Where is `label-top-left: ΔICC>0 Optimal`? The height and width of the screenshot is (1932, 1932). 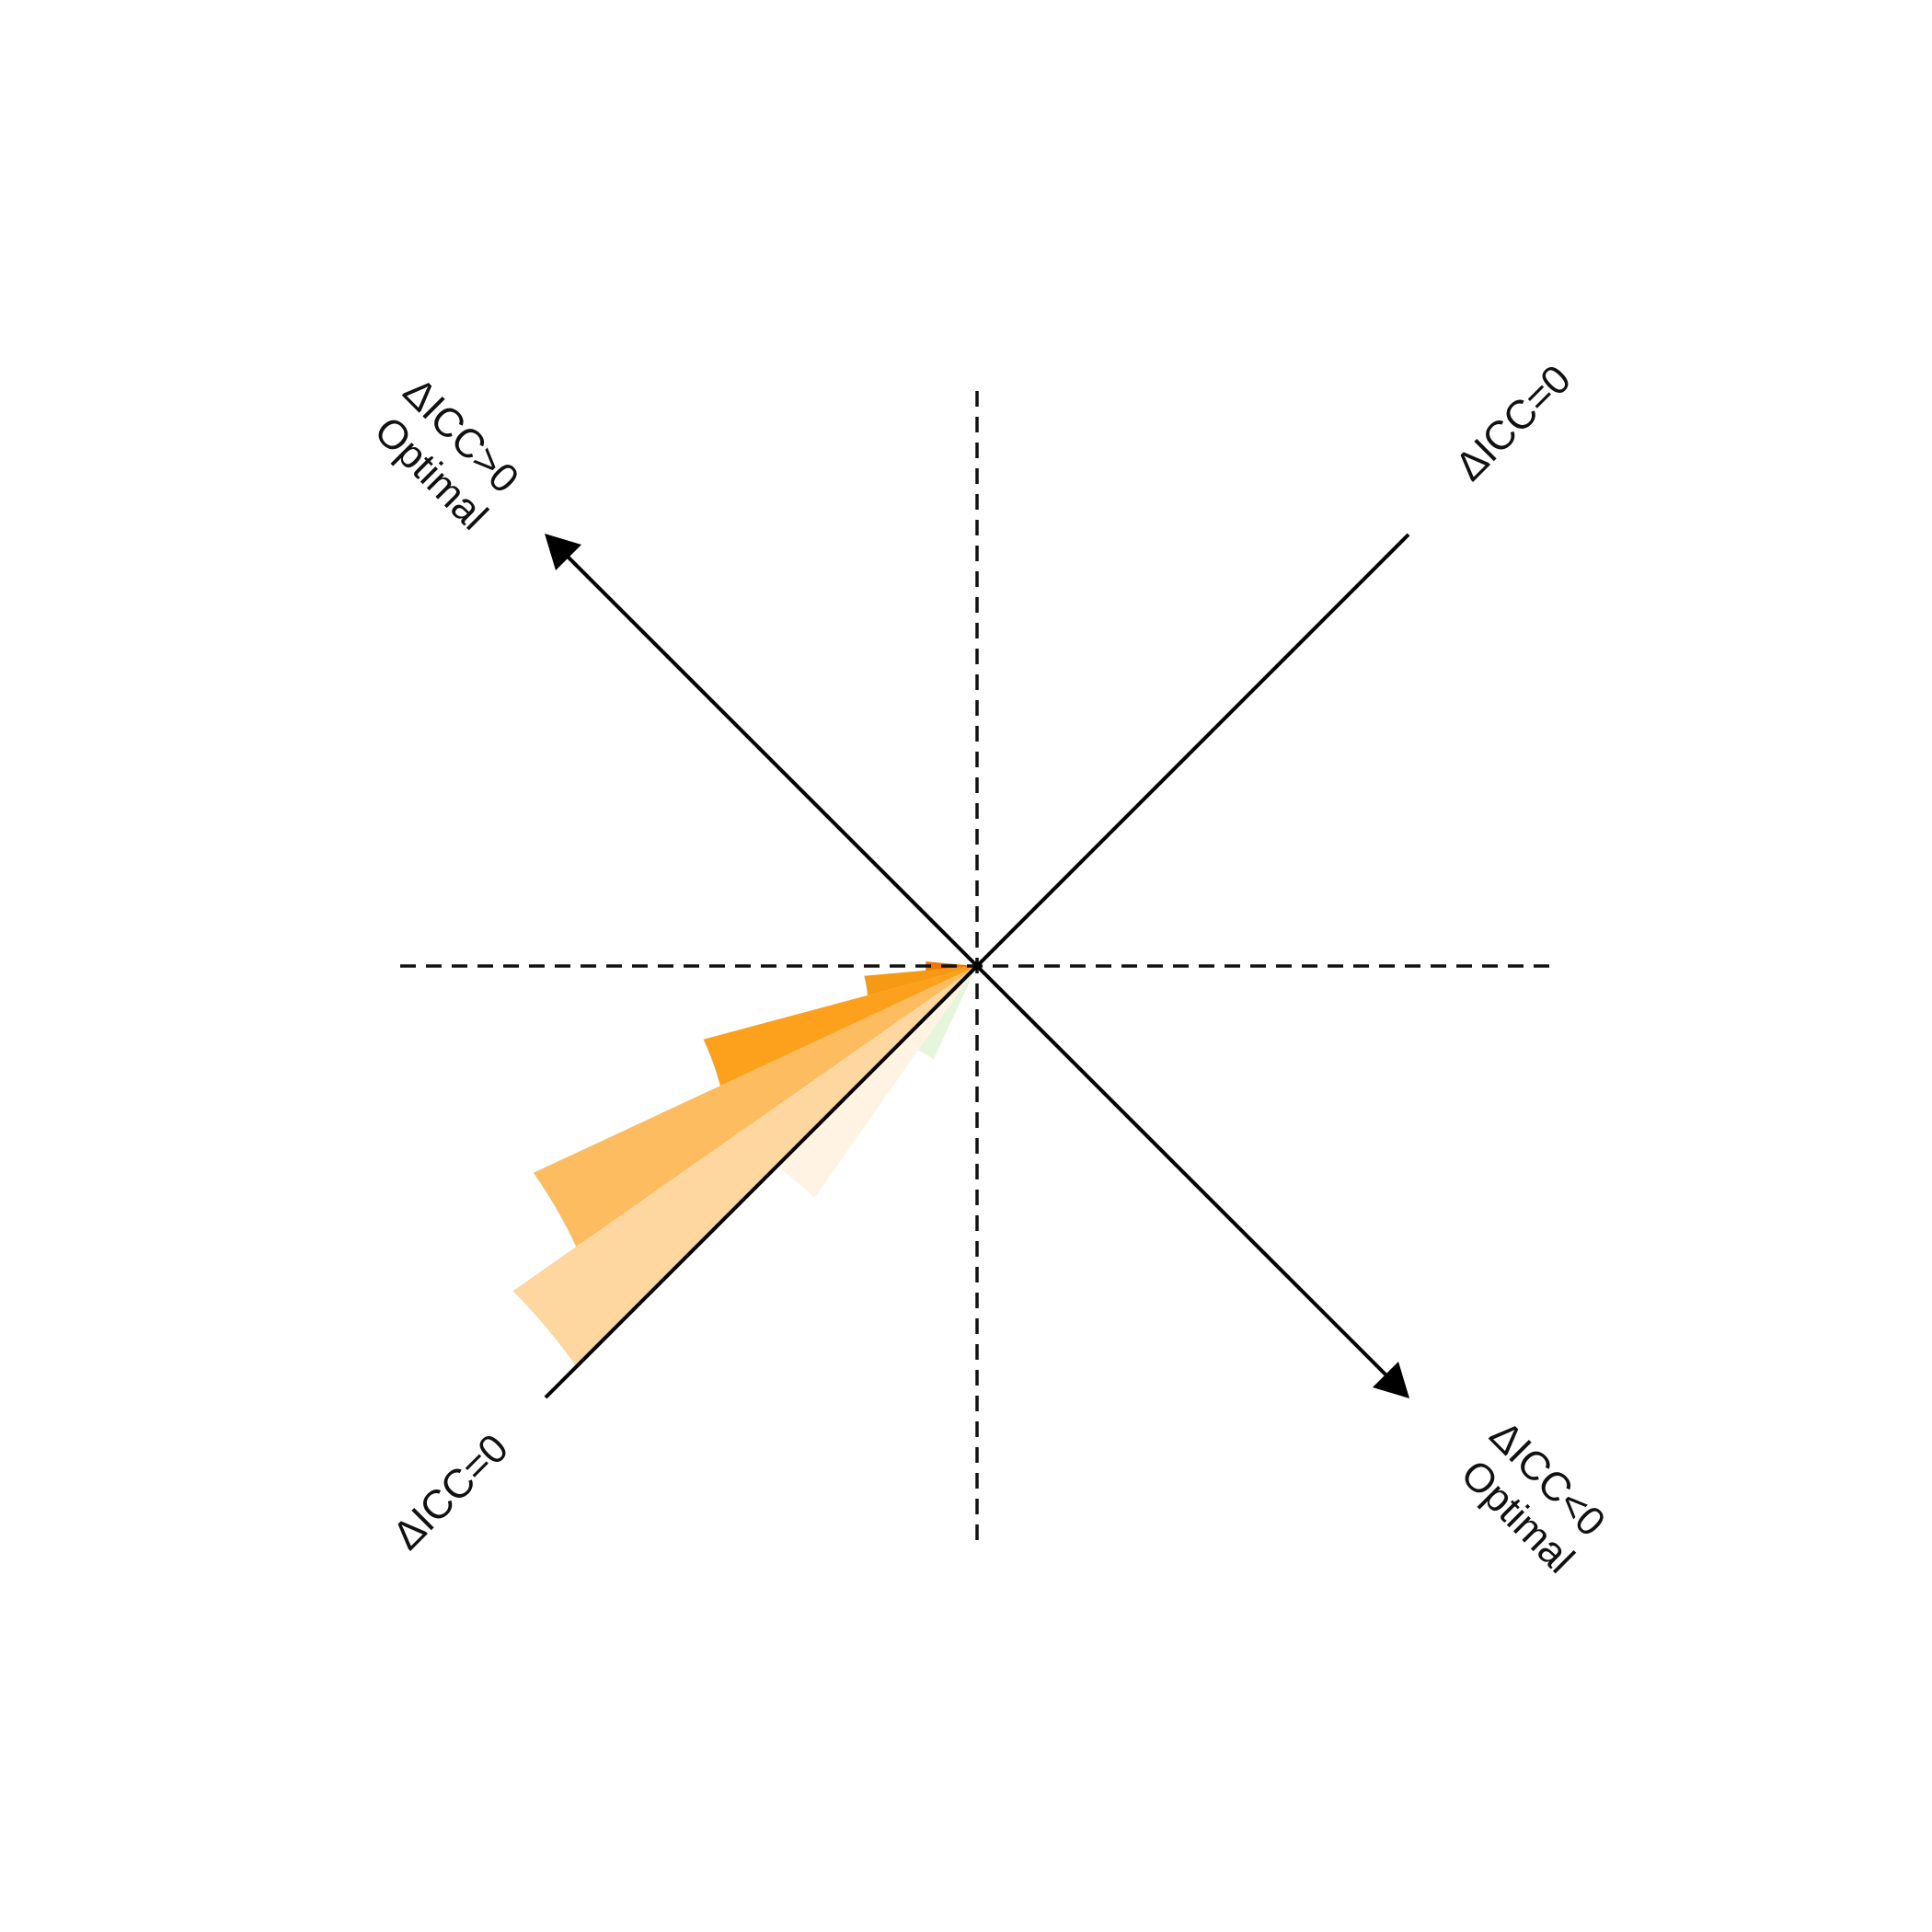 label-top-left: ΔICC>0 Optimal is located at coordinates (448, 456).